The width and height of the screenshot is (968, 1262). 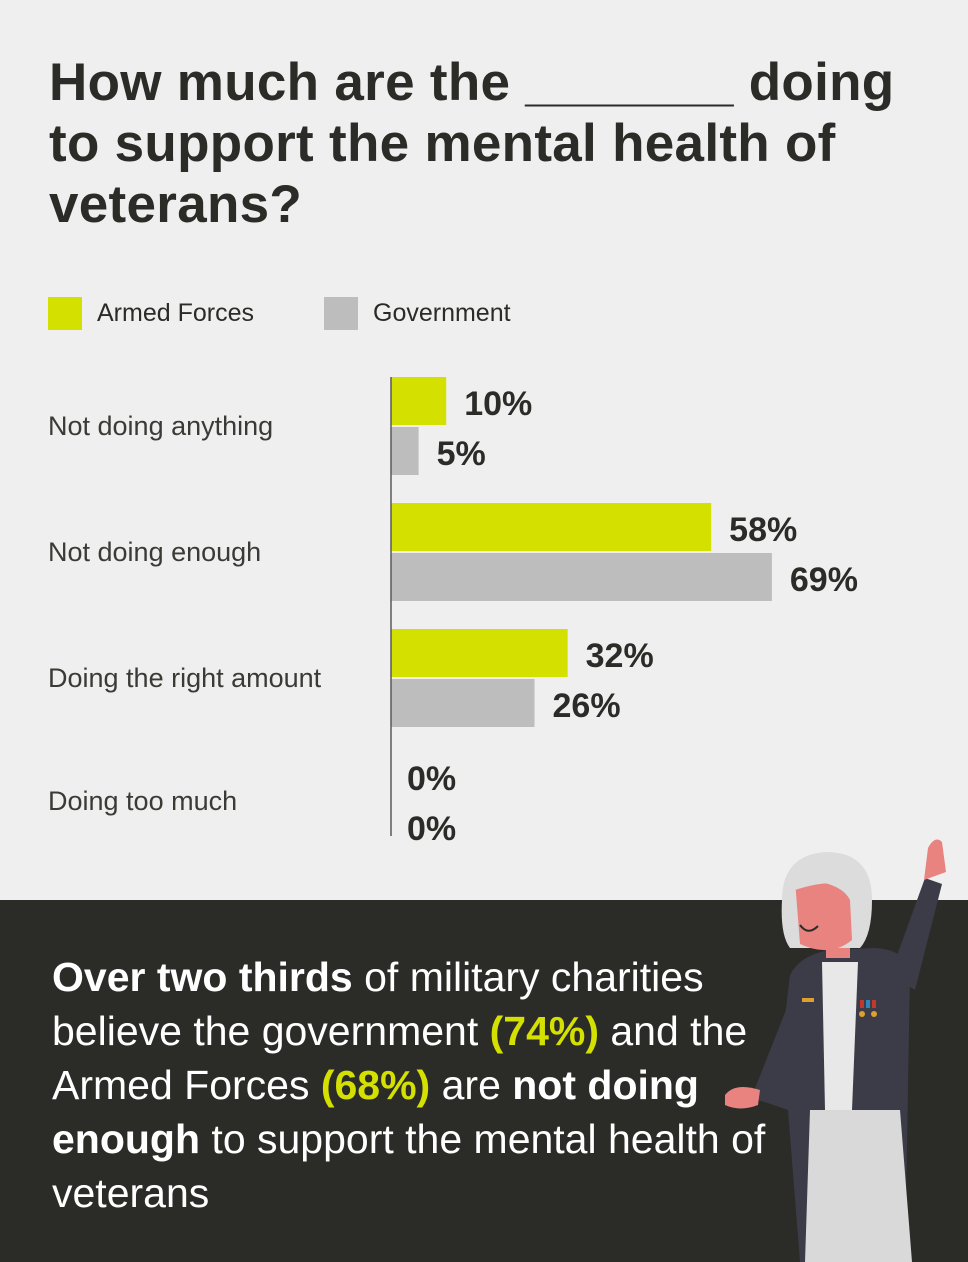 What do you see at coordinates (587, 706) in the screenshot?
I see `value-label-government-doing-the-right-amount: 26%` at bounding box center [587, 706].